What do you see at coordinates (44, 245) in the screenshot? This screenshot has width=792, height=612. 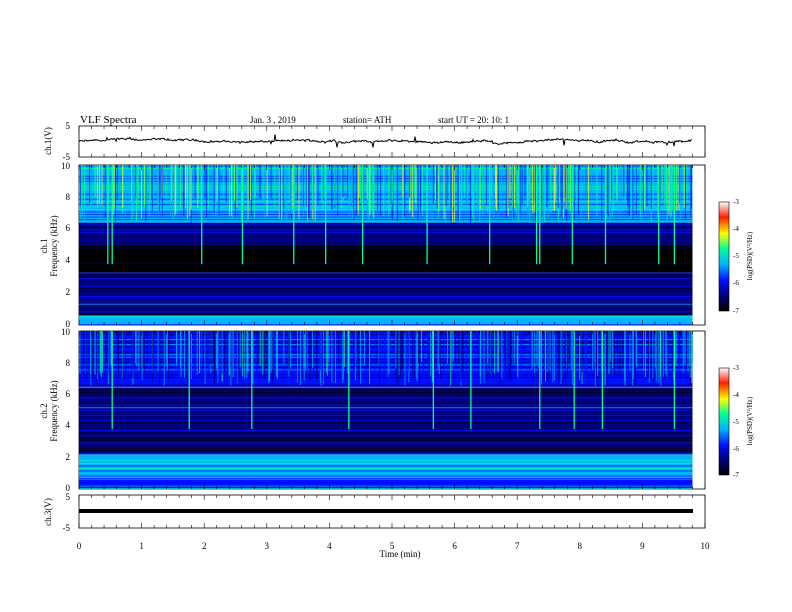 I see `ch1-spectrogram-channel-label: ch.1` at bounding box center [44, 245].